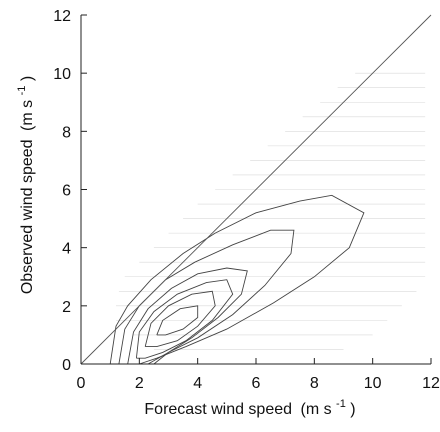  I want to click on y-tick-label-8: 8, so click(66, 132).